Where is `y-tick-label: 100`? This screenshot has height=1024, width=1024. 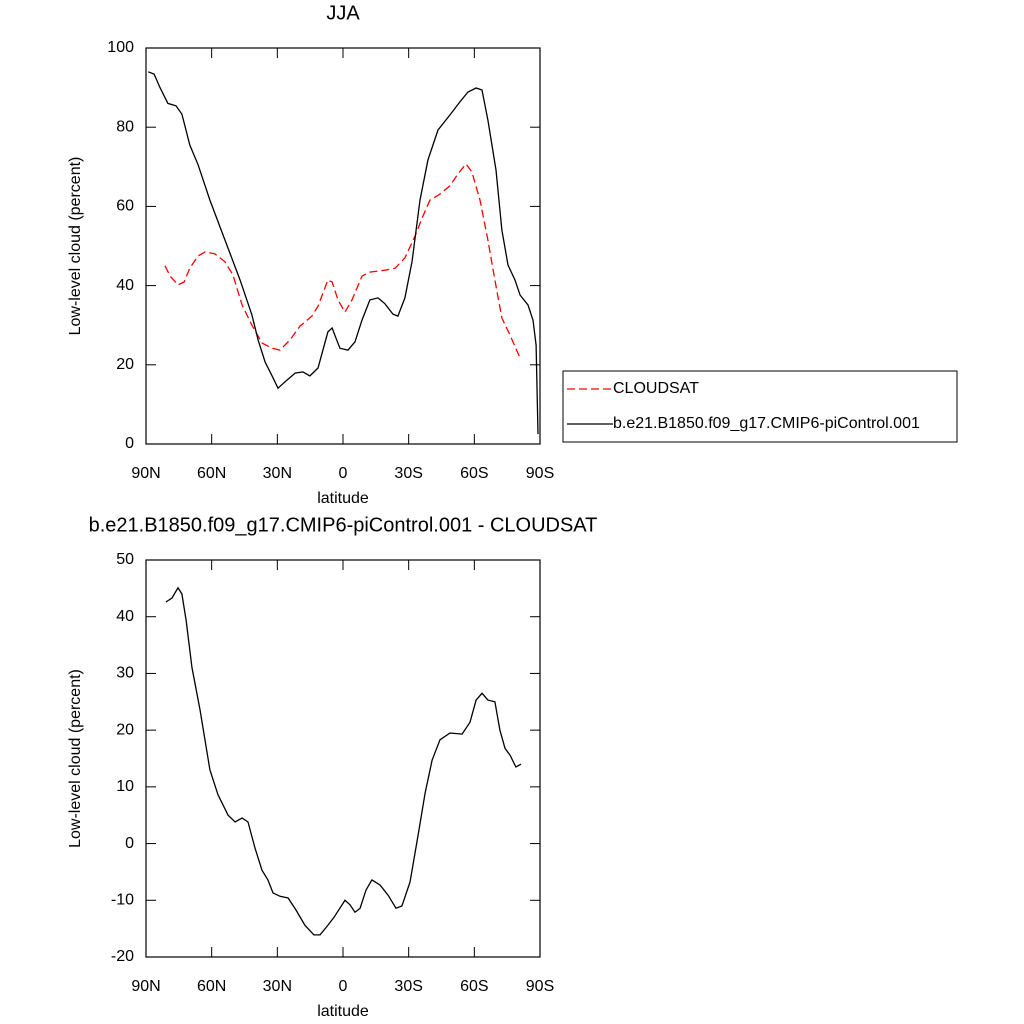
y-tick-label: 100 is located at coordinates (120, 47).